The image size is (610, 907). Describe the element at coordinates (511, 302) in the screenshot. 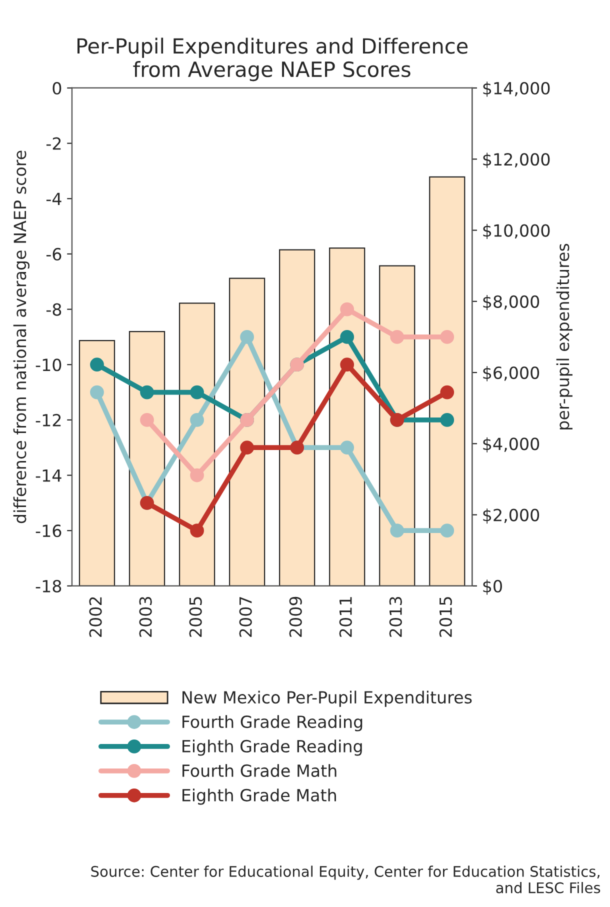

I see `y2-tick-label: $8,000` at that location.